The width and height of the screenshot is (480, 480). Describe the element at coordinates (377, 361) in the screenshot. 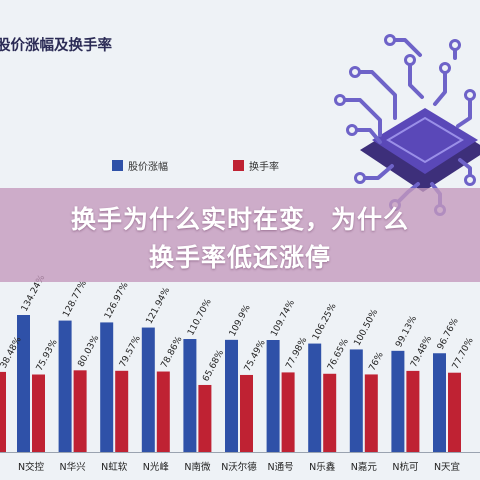

I see `data-label-turnover: 76%` at that location.